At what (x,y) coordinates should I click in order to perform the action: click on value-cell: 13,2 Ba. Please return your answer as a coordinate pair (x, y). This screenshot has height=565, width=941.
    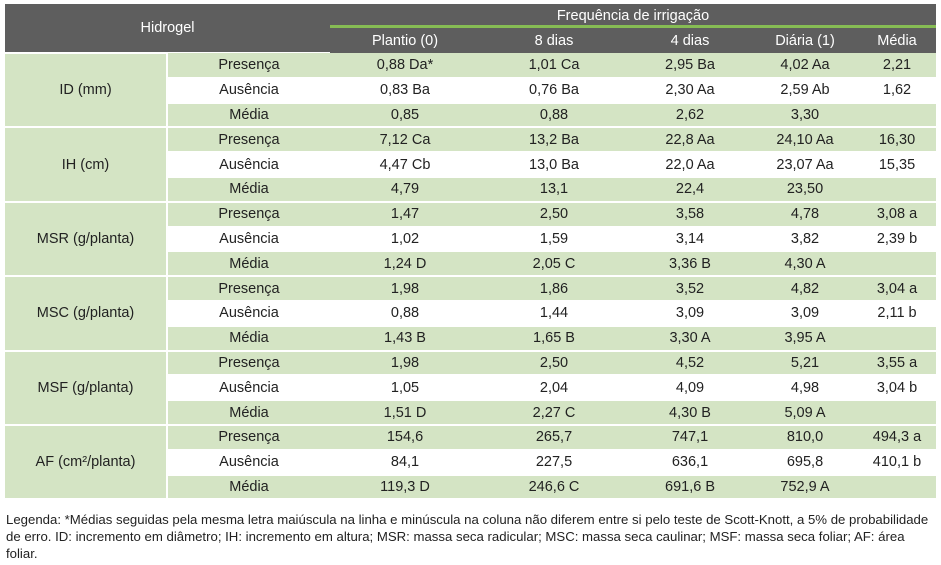
    Looking at the image, I should click on (554, 140).